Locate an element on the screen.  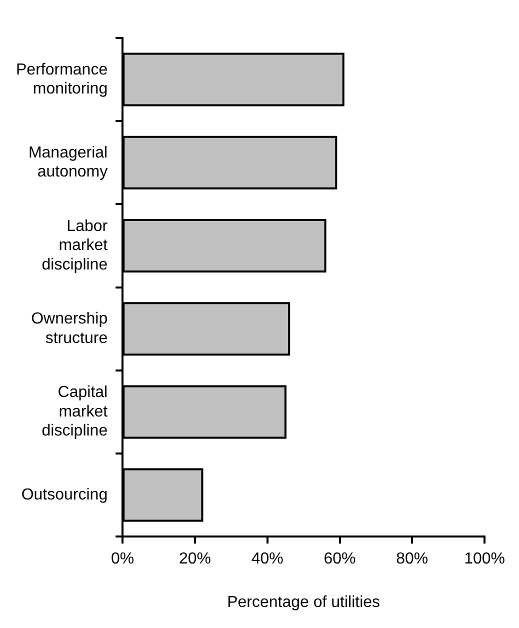
y-tick-label: Outsourcing is located at coordinates (64, 495).